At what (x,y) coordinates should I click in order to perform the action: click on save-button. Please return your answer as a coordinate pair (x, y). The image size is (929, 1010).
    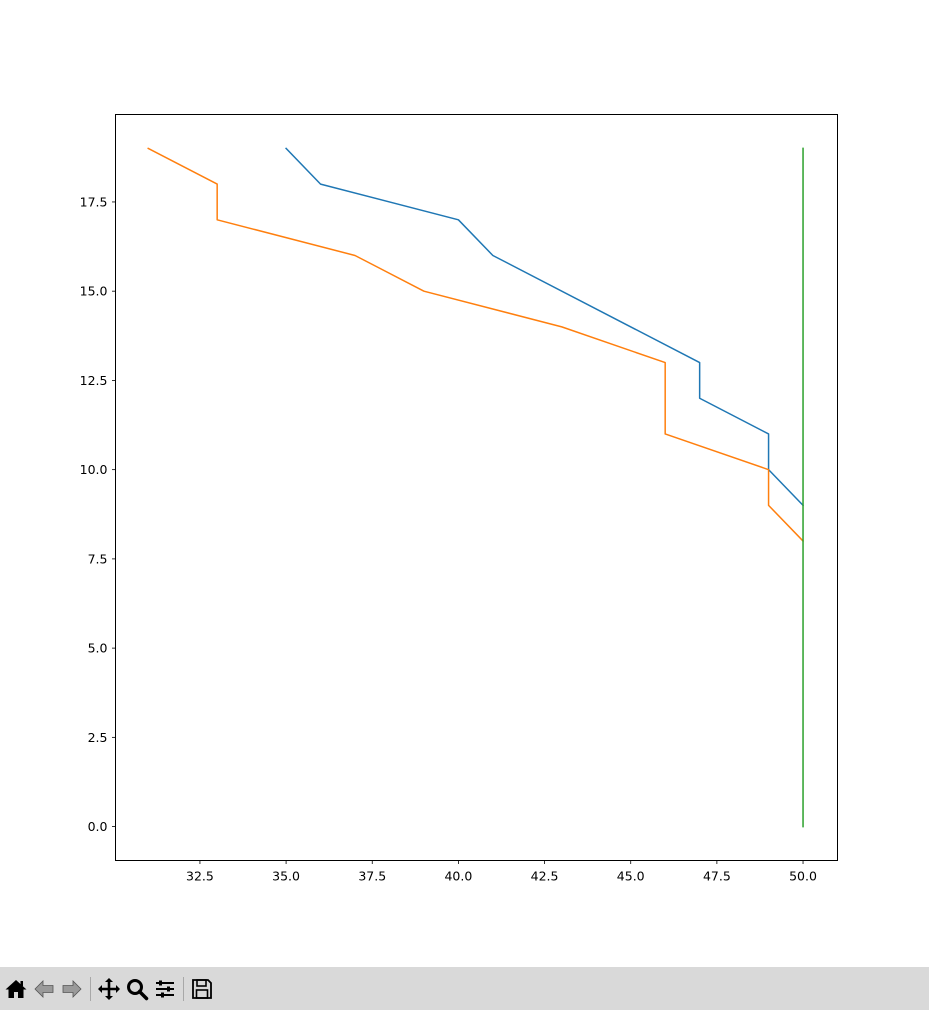
    Looking at the image, I should click on (202, 989).